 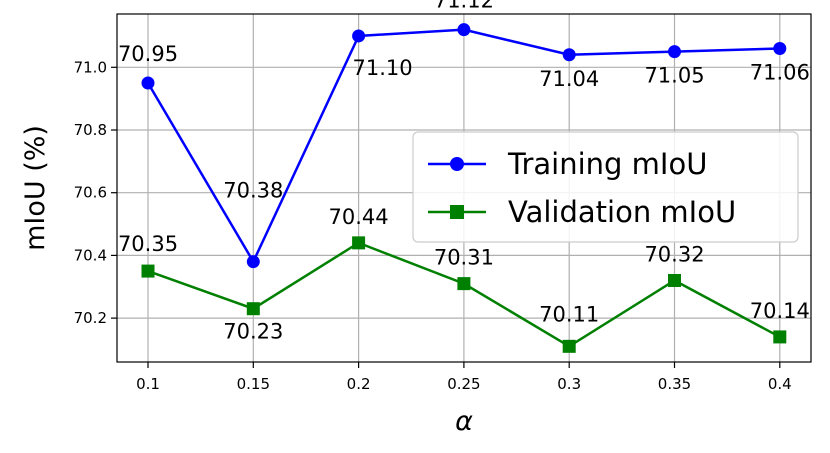 I want to click on data-label: 70.31, so click(x=464, y=258).